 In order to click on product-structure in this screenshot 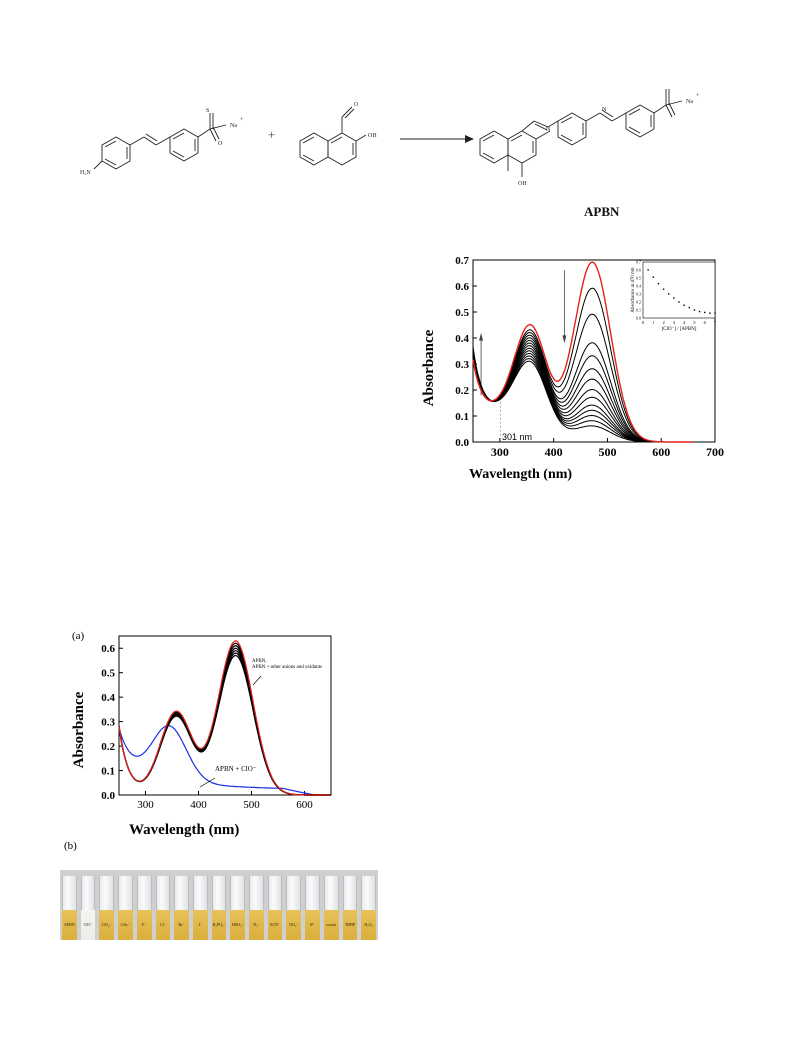, I will do `click(581, 133)`.